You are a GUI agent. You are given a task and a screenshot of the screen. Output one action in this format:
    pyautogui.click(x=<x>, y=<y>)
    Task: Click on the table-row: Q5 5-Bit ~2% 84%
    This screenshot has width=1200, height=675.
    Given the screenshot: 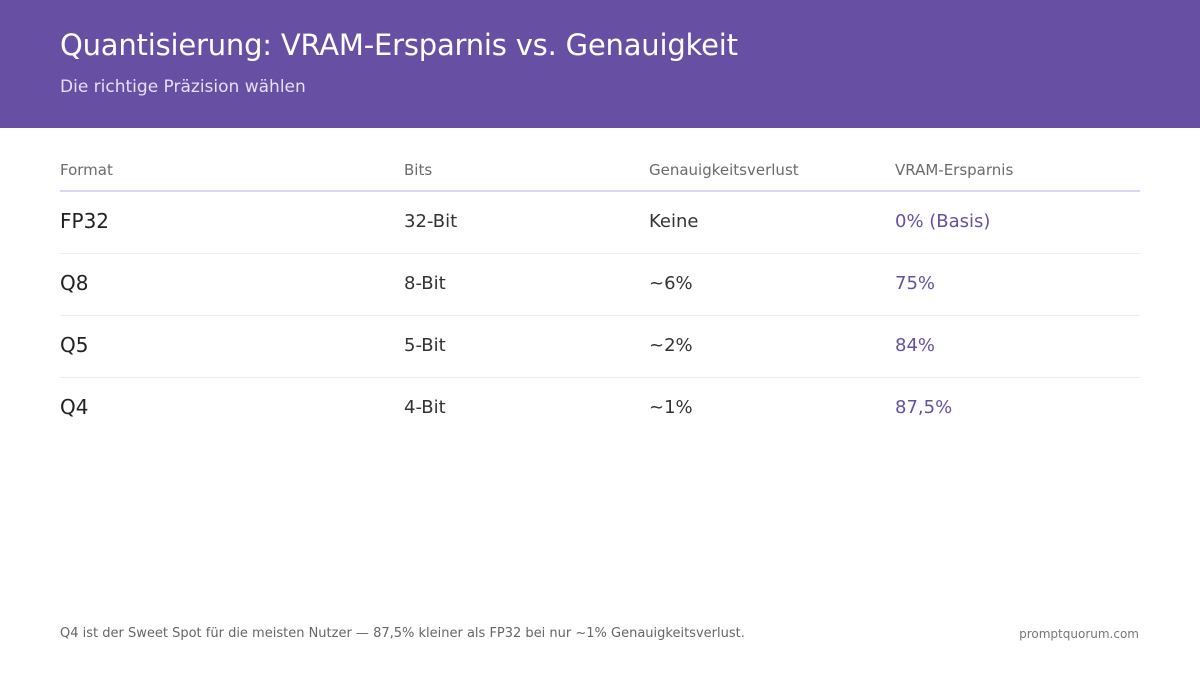 What is the action you would take?
    pyautogui.click(x=600, y=347)
    